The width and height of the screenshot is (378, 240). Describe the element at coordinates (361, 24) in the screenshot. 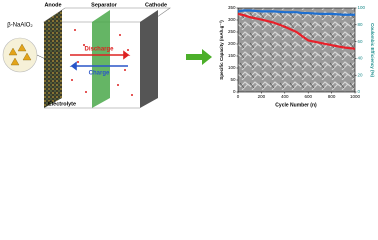

I see `y2-tick-label: 80` at that location.